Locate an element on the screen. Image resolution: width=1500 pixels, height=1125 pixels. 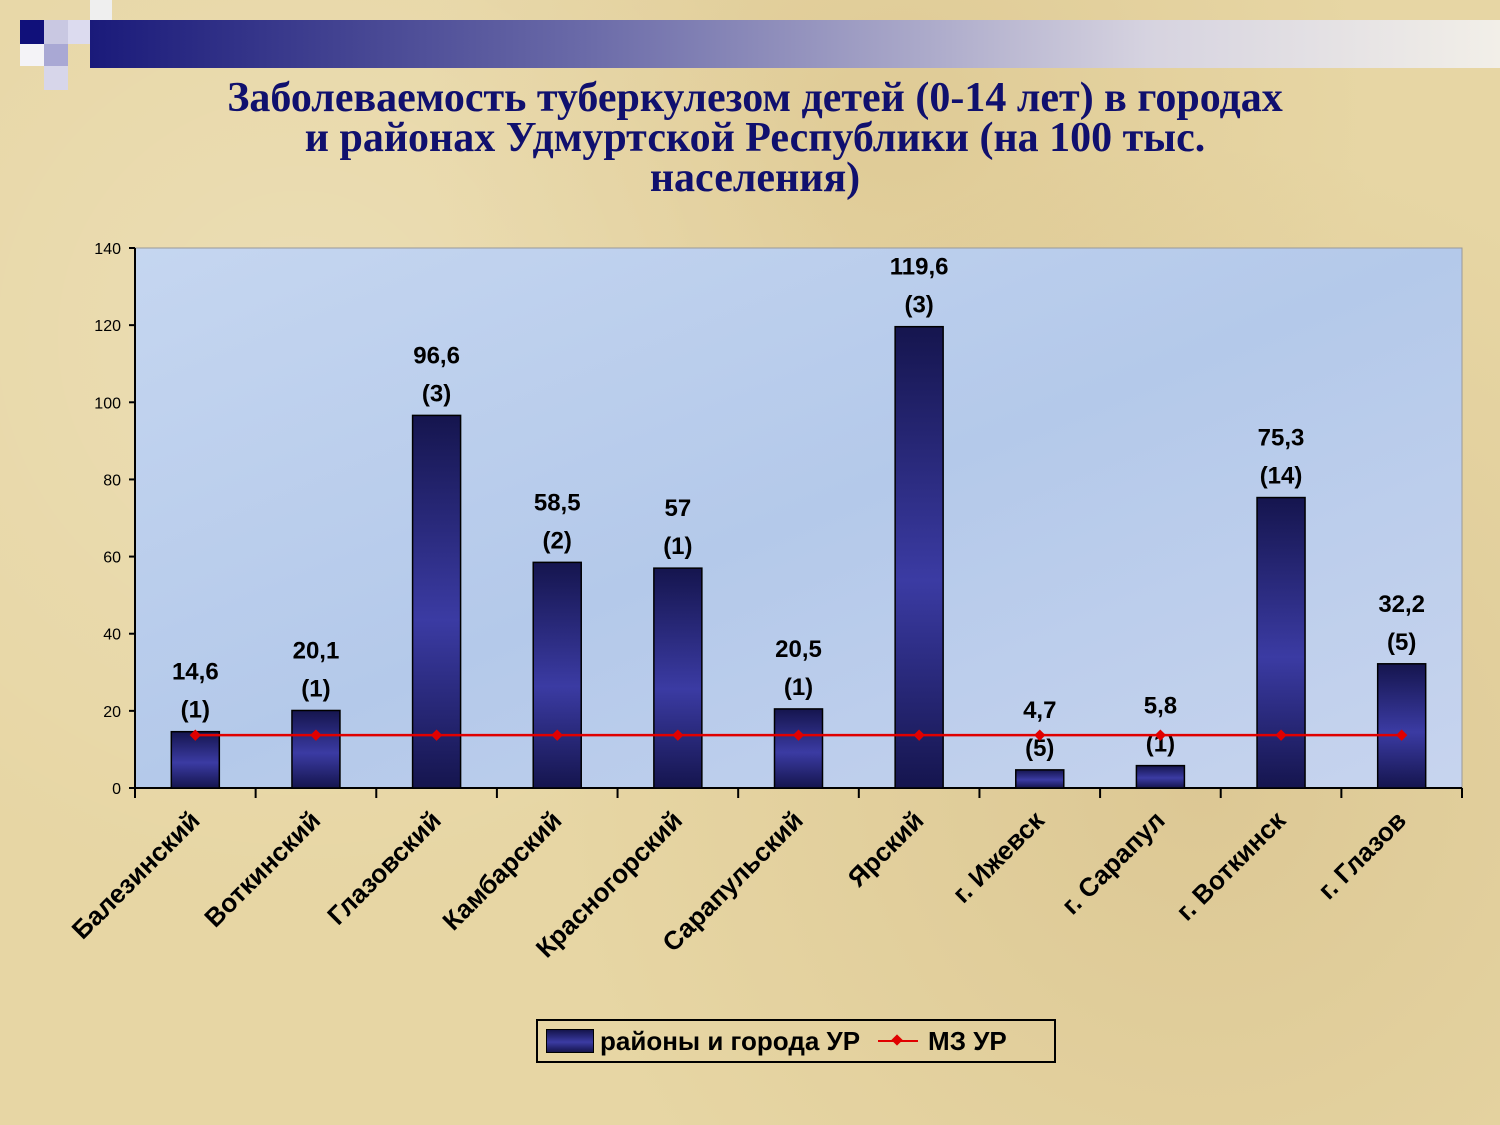
y-tick-label: 120 is located at coordinates (107, 326).